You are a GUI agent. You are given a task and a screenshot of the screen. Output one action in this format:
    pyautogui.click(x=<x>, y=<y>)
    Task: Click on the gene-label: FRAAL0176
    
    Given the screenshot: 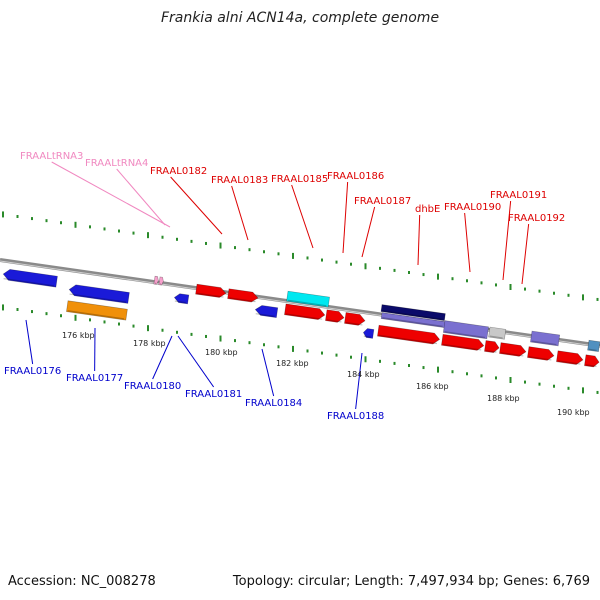 What is the action you would take?
    pyautogui.click(x=32, y=371)
    